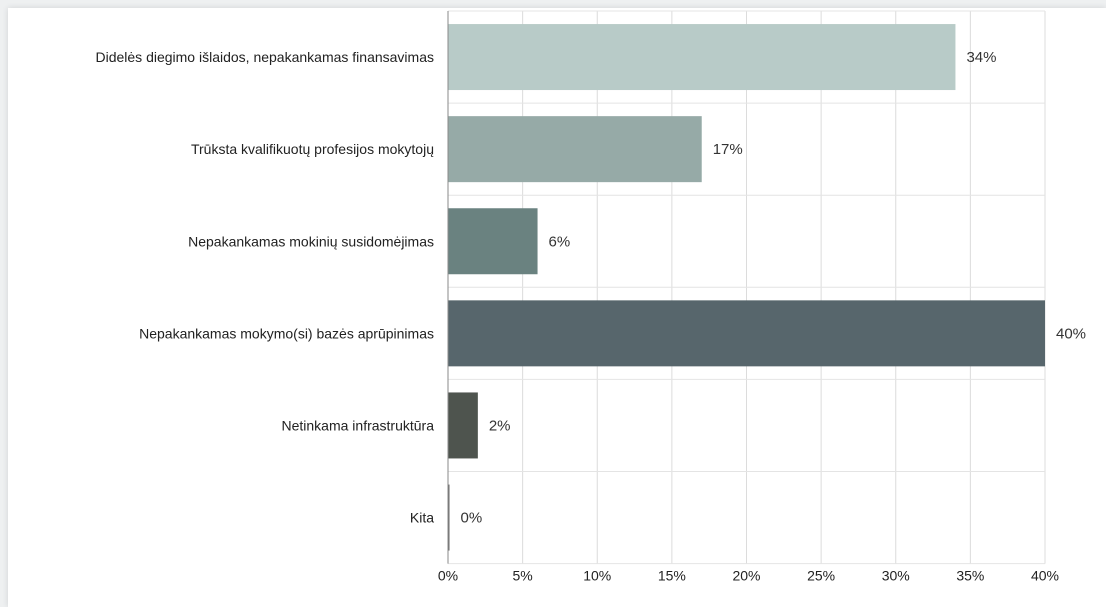 Image resolution: width=1106 pixels, height=607 pixels. What do you see at coordinates (448, 576) in the screenshot?
I see `x-tick-label: 0%` at bounding box center [448, 576].